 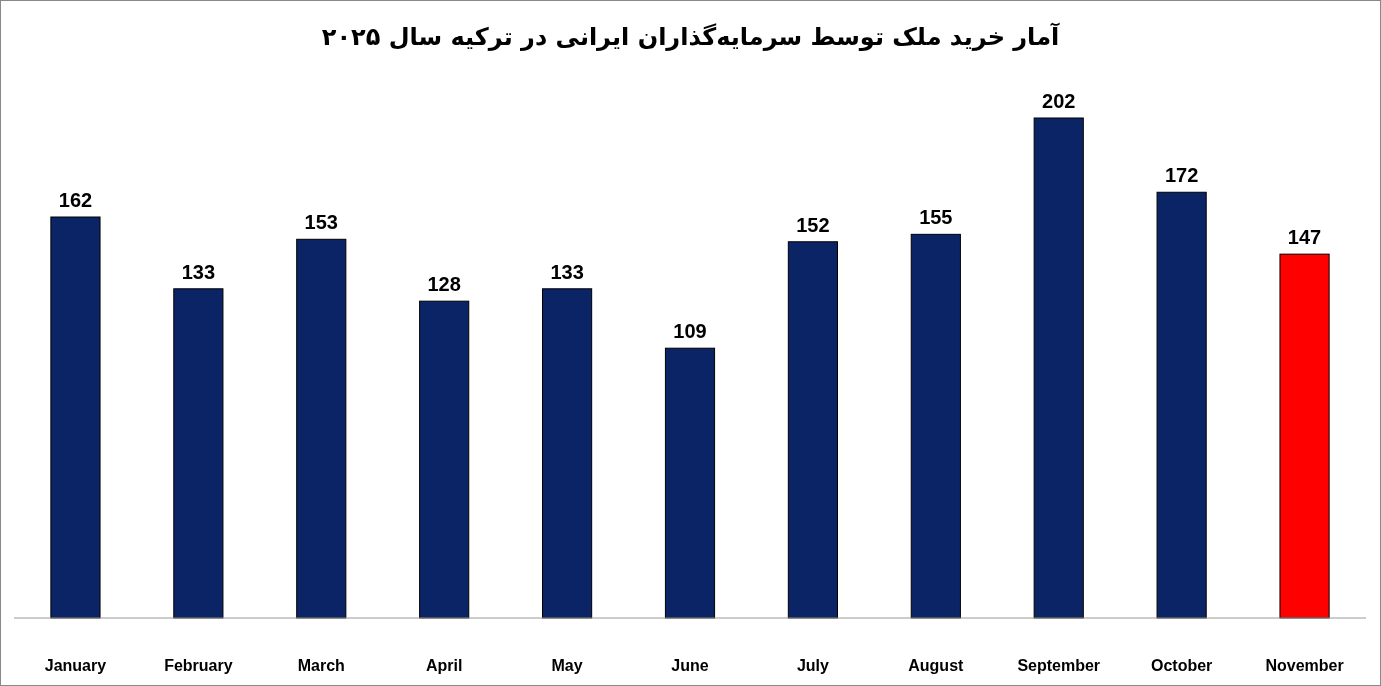 What do you see at coordinates (1181, 175) in the screenshot?
I see `data-label: 172` at bounding box center [1181, 175].